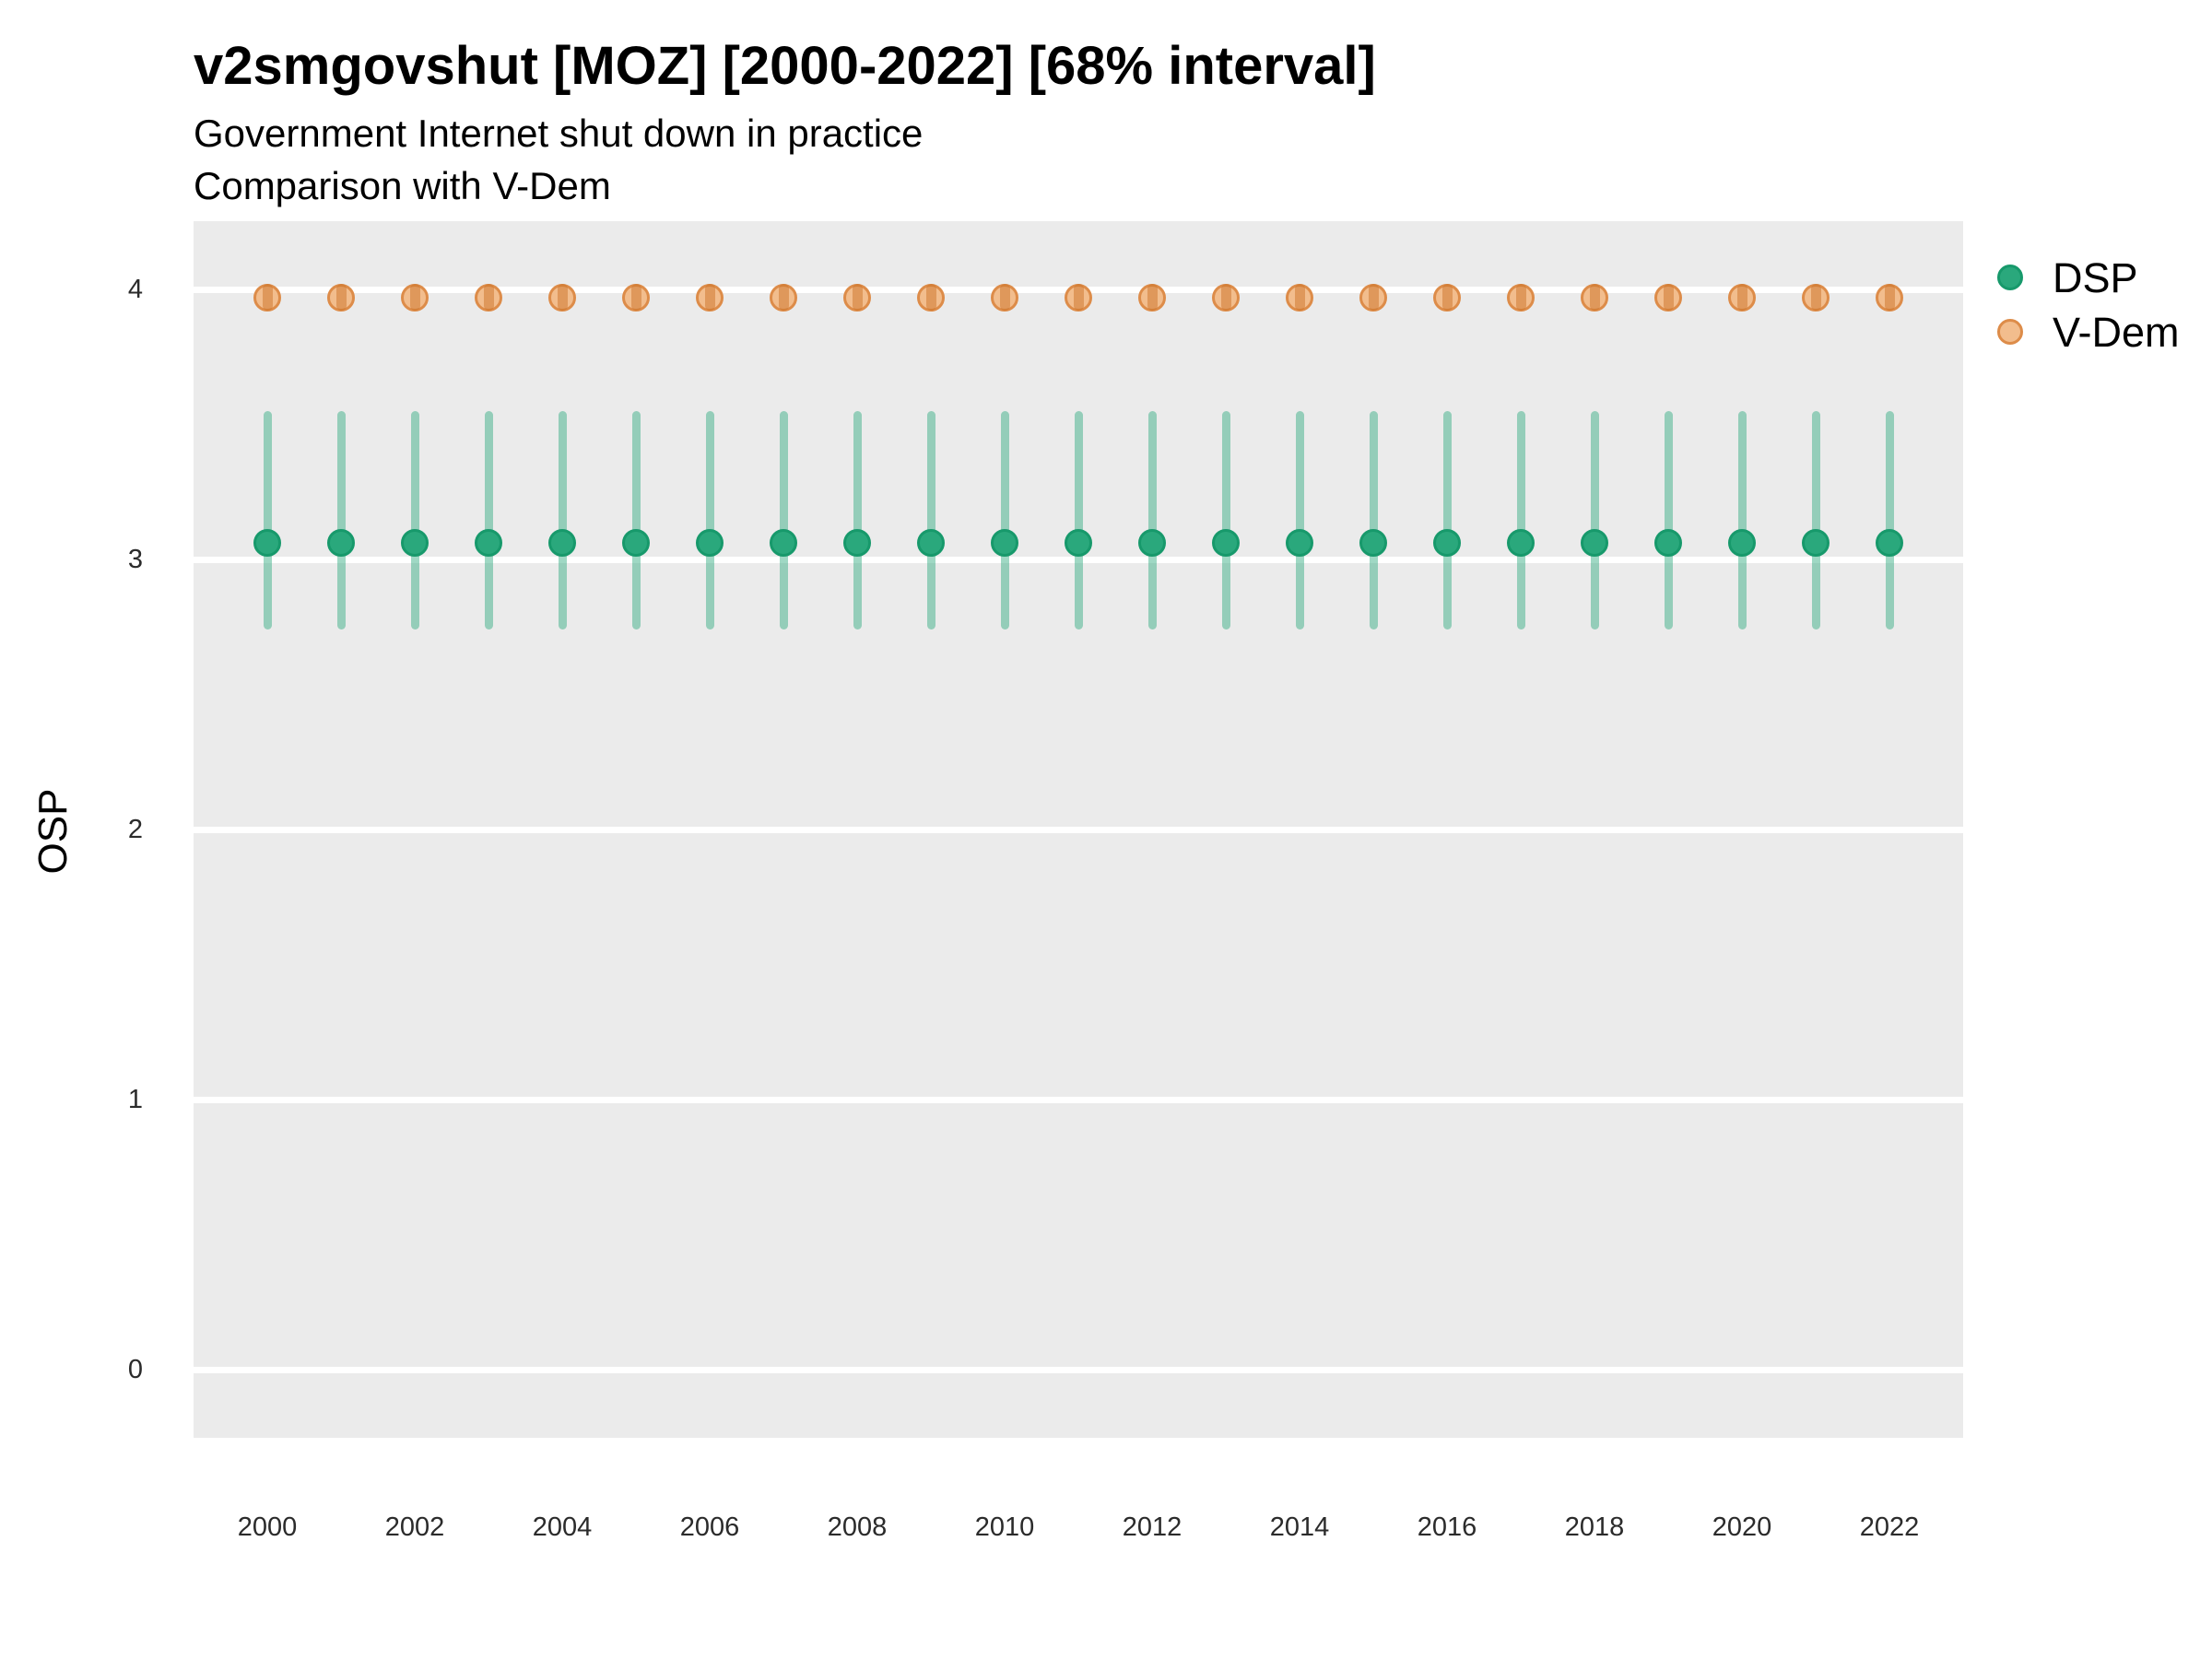 The height and width of the screenshot is (1659, 2212). I want to click on dsp-interval-2015, so click(1373, 520).